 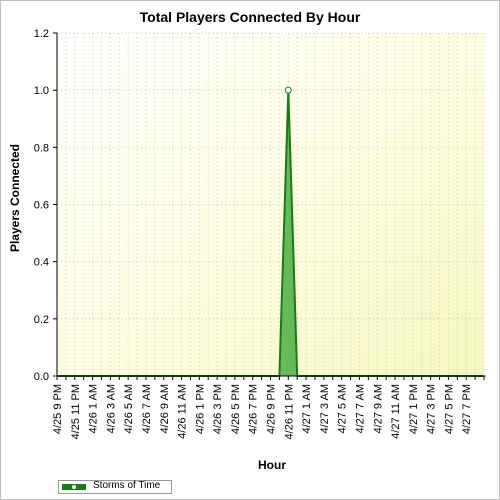 What do you see at coordinates (41, 91) in the screenshot?
I see `y-tick-label: 1.0` at bounding box center [41, 91].